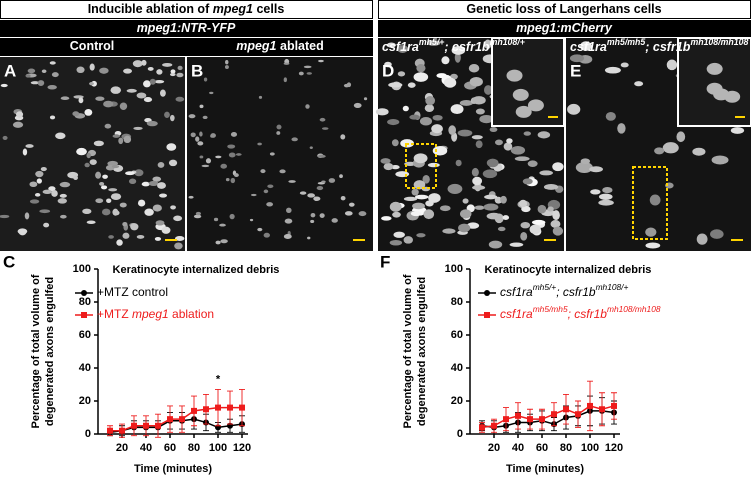 This screenshot has width=751, height=492. I want to click on panel-letter: C, so click(9, 261).